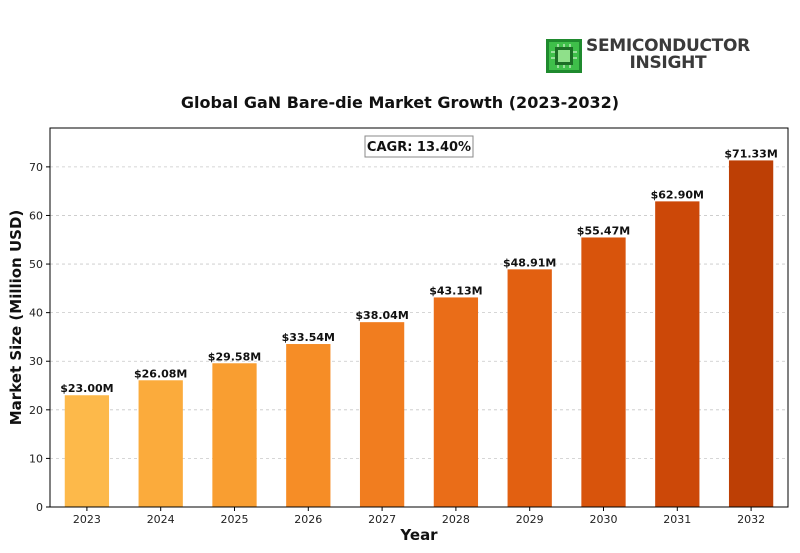 The height and width of the screenshot is (553, 800). What do you see at coordinates (308, 337) in the screenshot?
I see `data-label: $33.54M` at bounding box center [308, 337].